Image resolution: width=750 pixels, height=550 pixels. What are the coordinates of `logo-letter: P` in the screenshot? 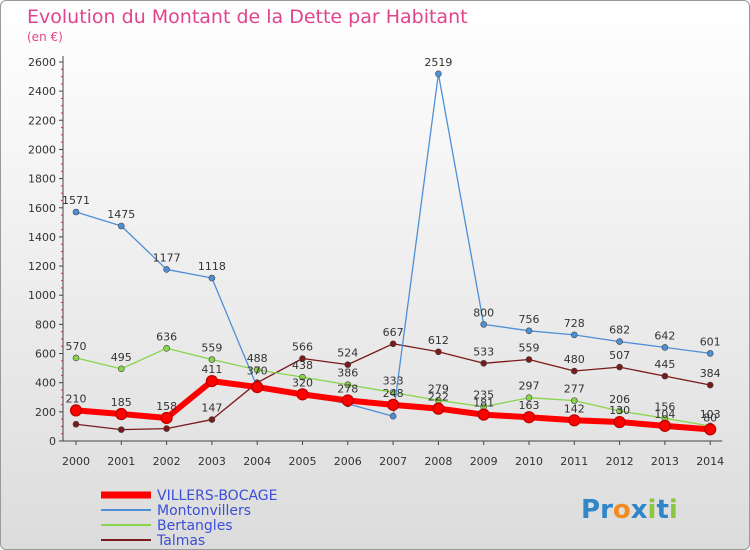 It's located at (590, 510).